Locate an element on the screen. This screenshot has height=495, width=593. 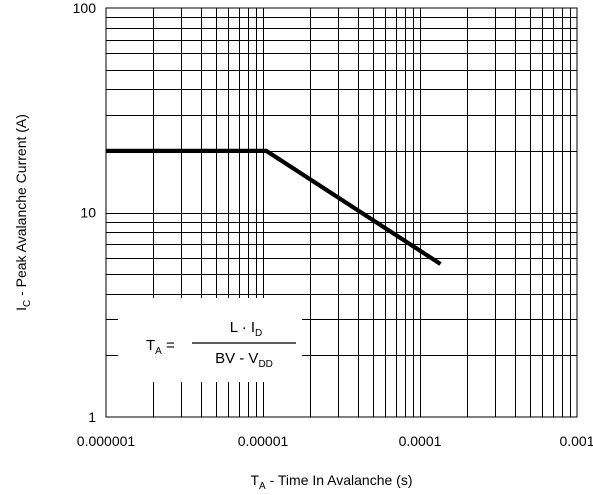
formula-box-background is located at coordinates (210, 340).